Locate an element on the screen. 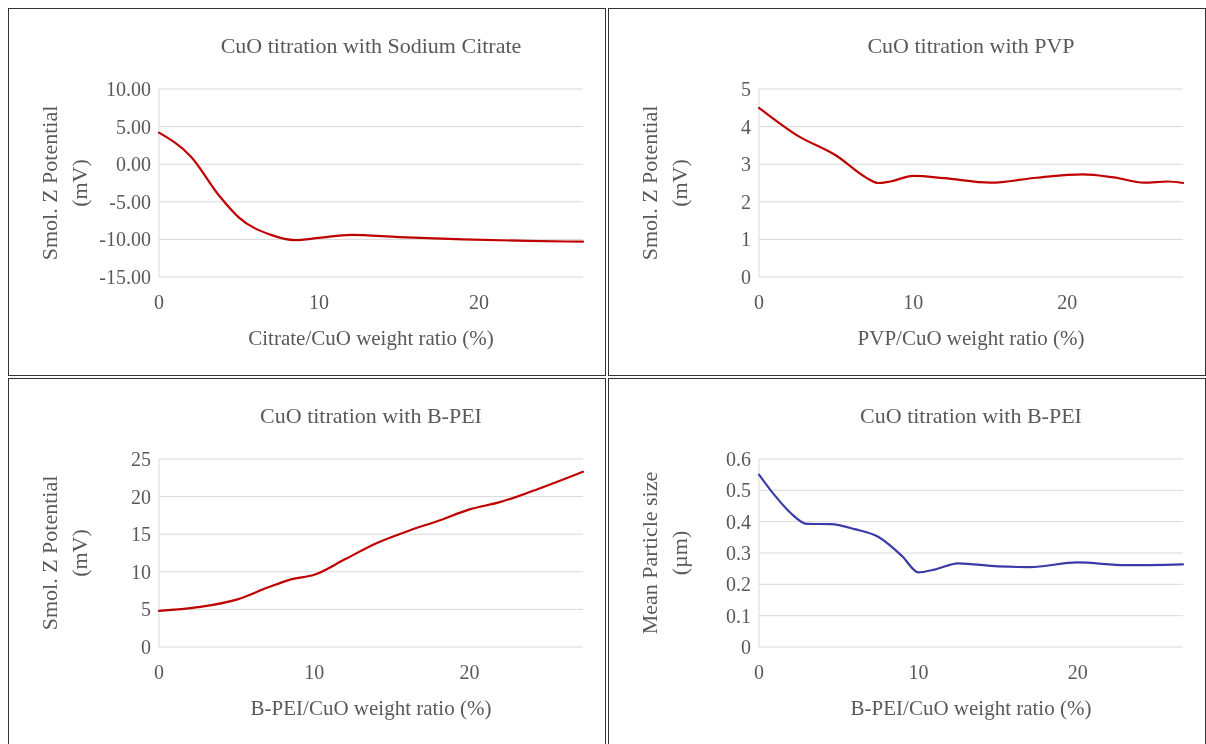  y-tick-label: 1 is located at coordinates (746, 239).